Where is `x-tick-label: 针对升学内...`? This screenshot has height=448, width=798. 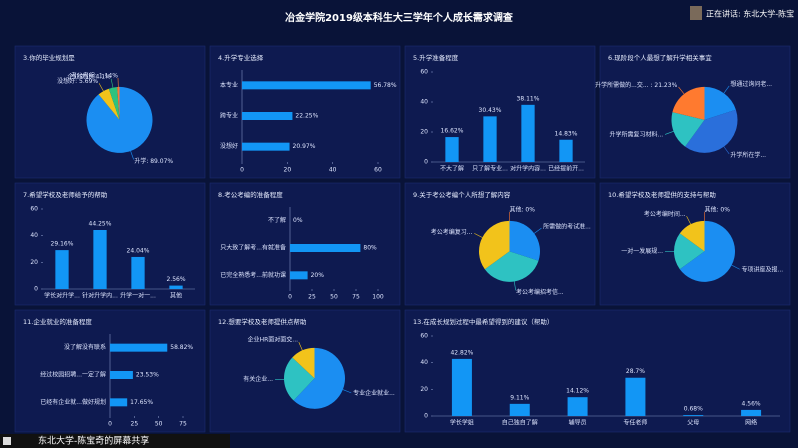 x-tick-label: 针对升学内... is located at coordinates (100, 296).